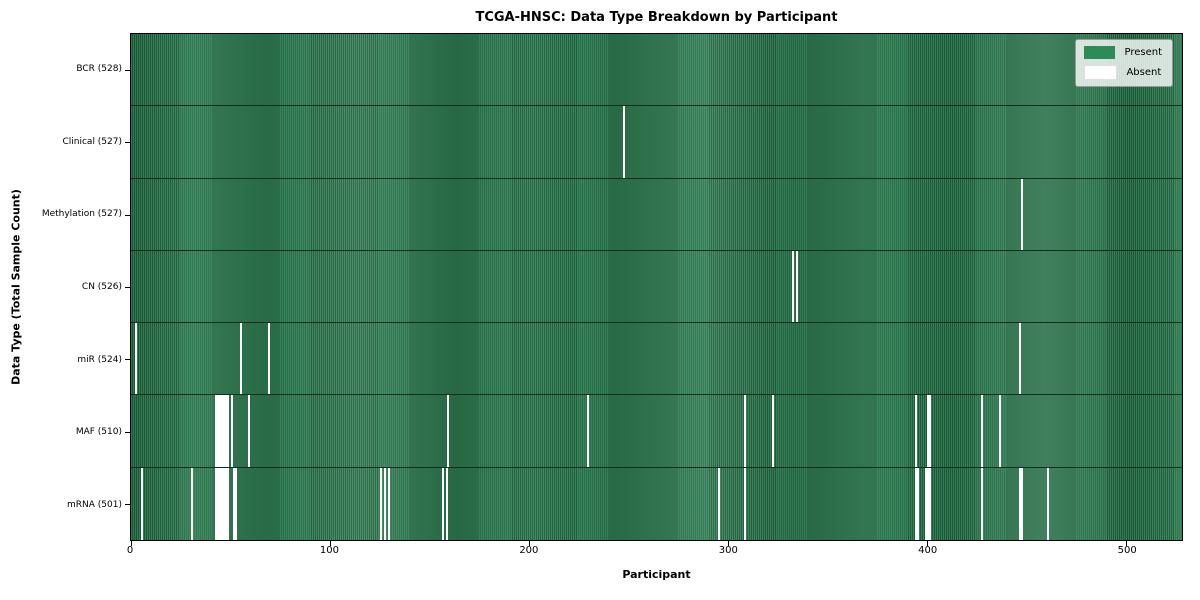  Describe the element at coordinates (99, 359) in the screenshot. I see `ytick-label: miR (524)` at that location.